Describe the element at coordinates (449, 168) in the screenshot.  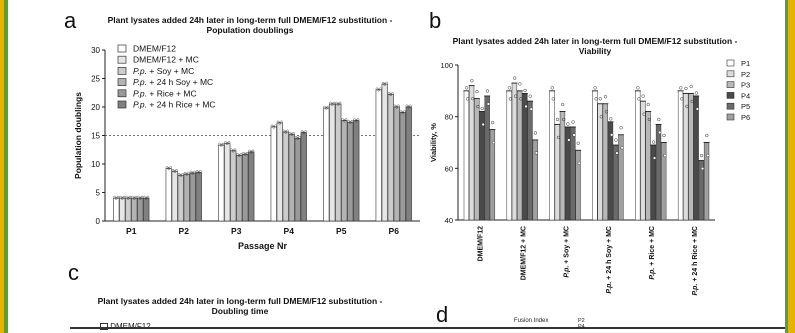
I see `y-tick-label: 60` at that location.